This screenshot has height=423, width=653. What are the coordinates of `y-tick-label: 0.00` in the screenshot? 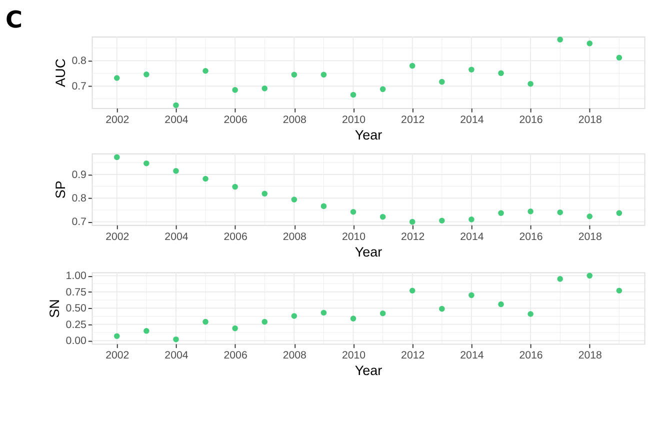 It's located at (76, 341).